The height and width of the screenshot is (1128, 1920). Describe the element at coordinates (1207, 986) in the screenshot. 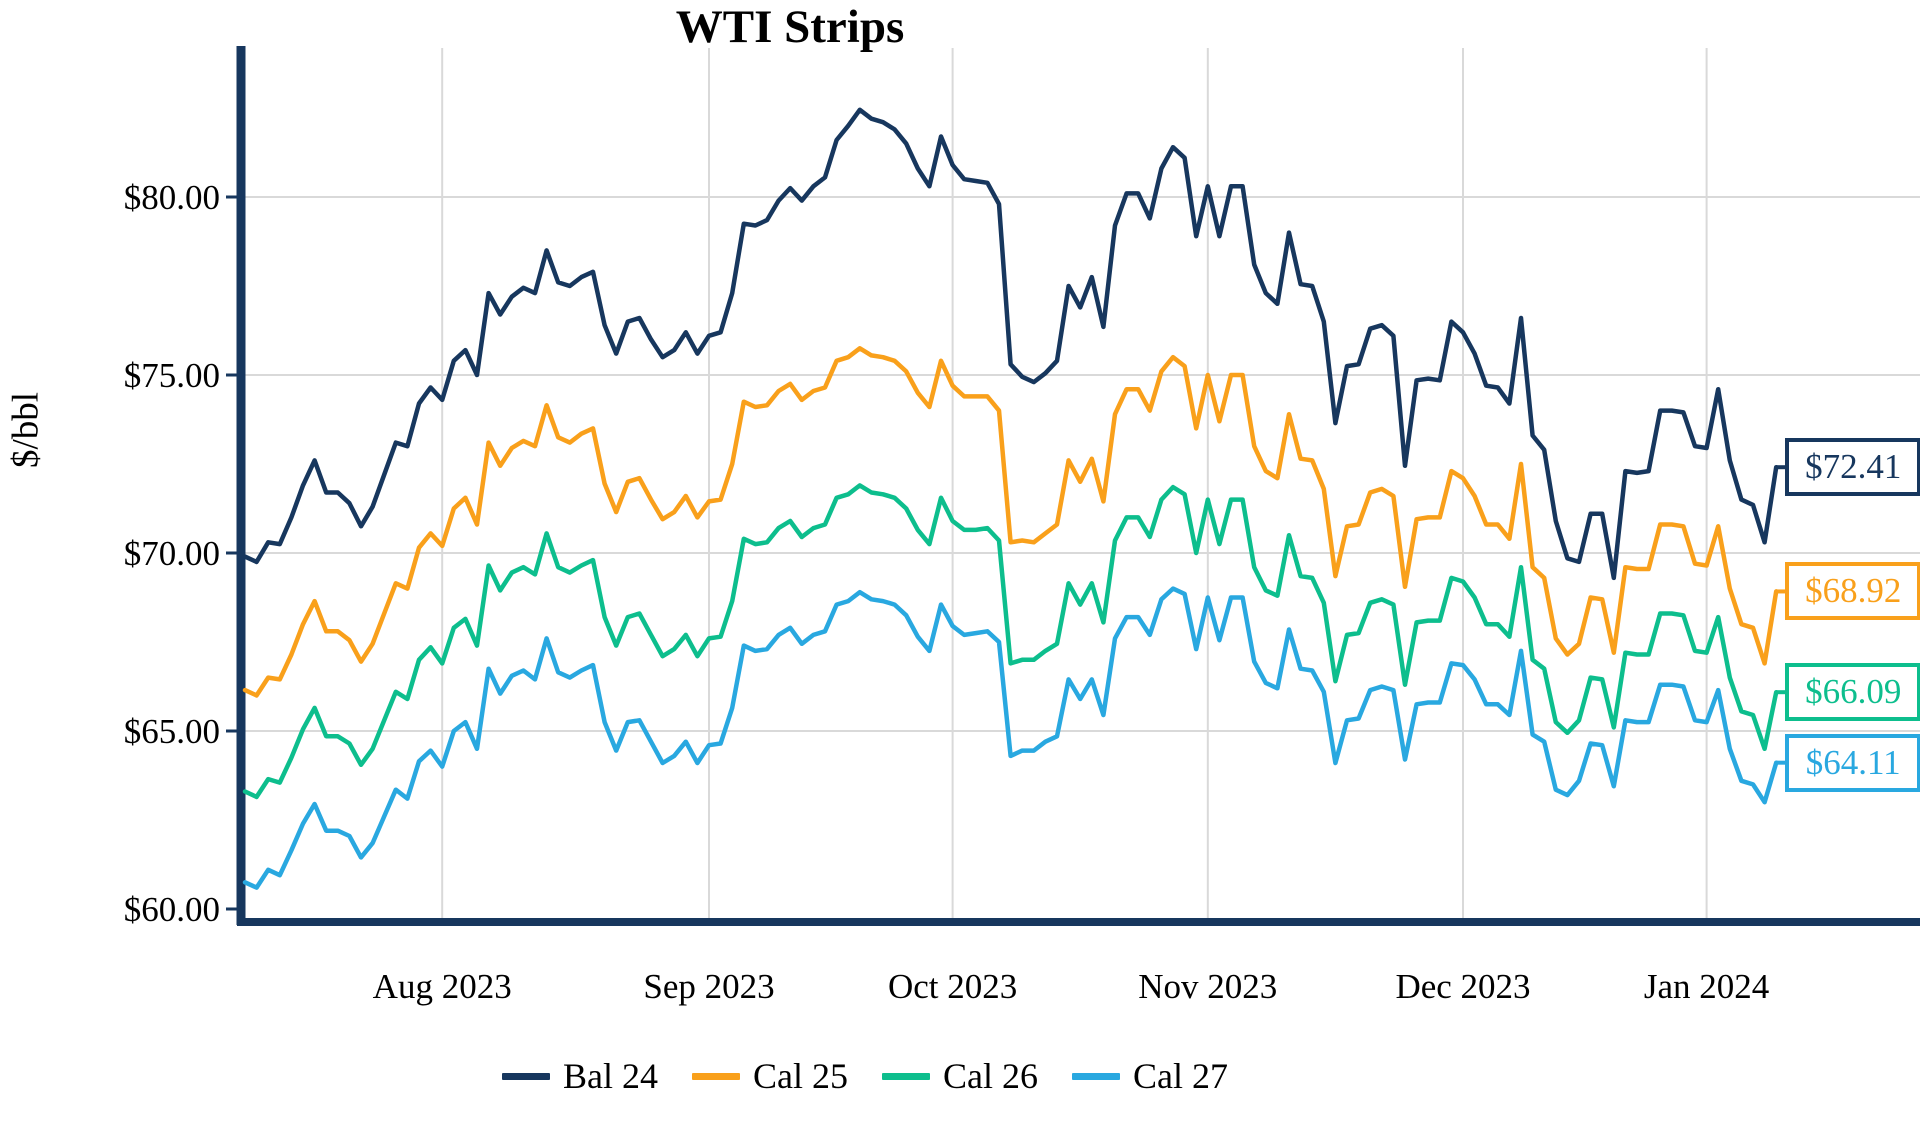

I see `x-tick-label-nov-2023: Nov 2023` at that location.